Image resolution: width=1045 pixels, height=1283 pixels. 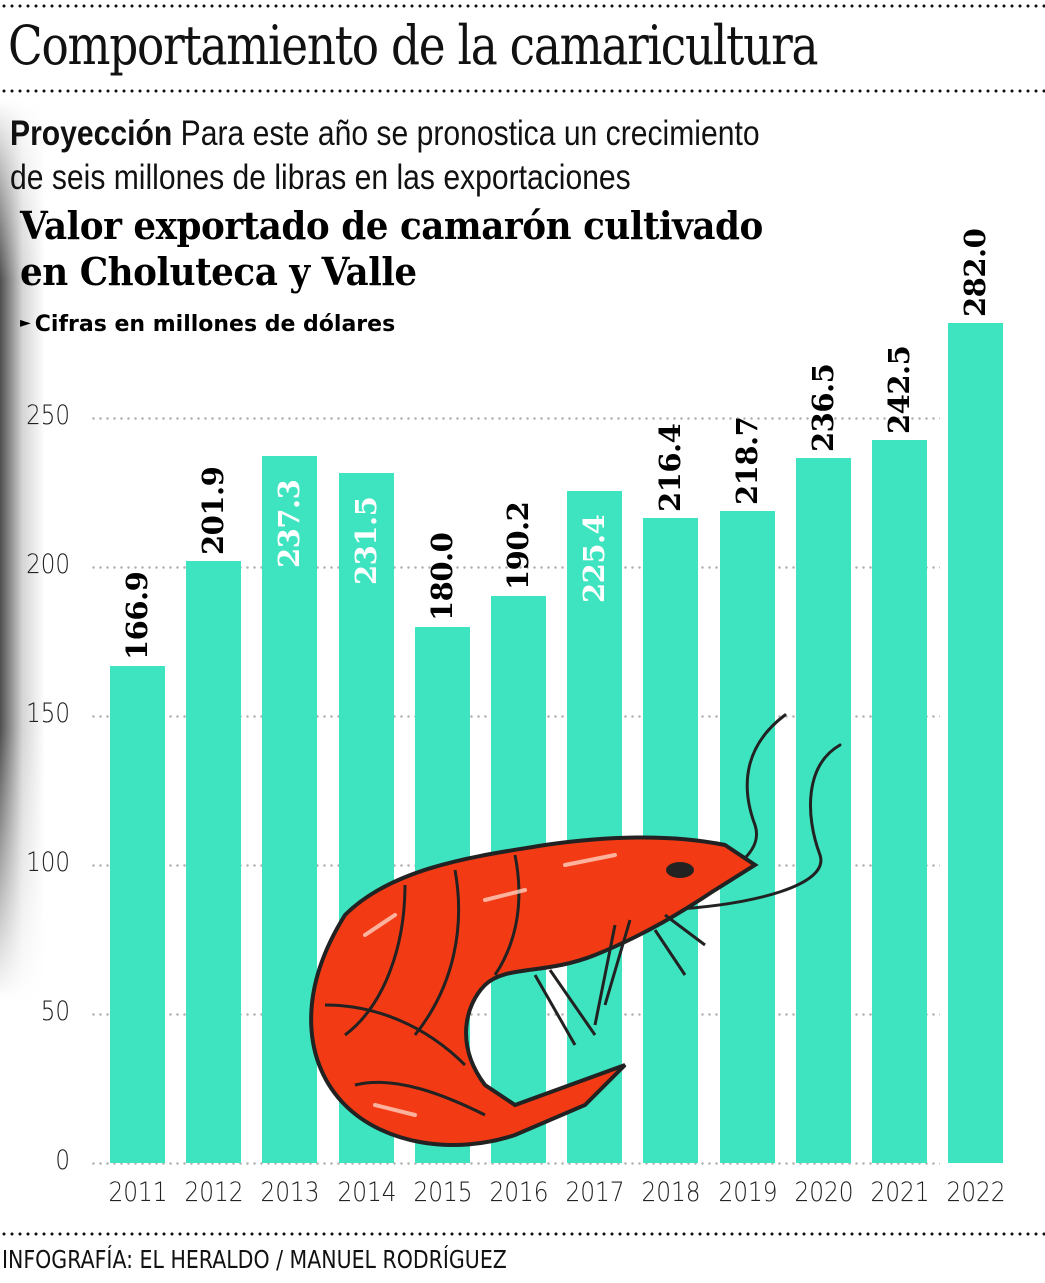 What do you see at coordinates (518, 546) in the screenshot?
I see `bar-value-label: 190.2` at bounding box center [518, 546].